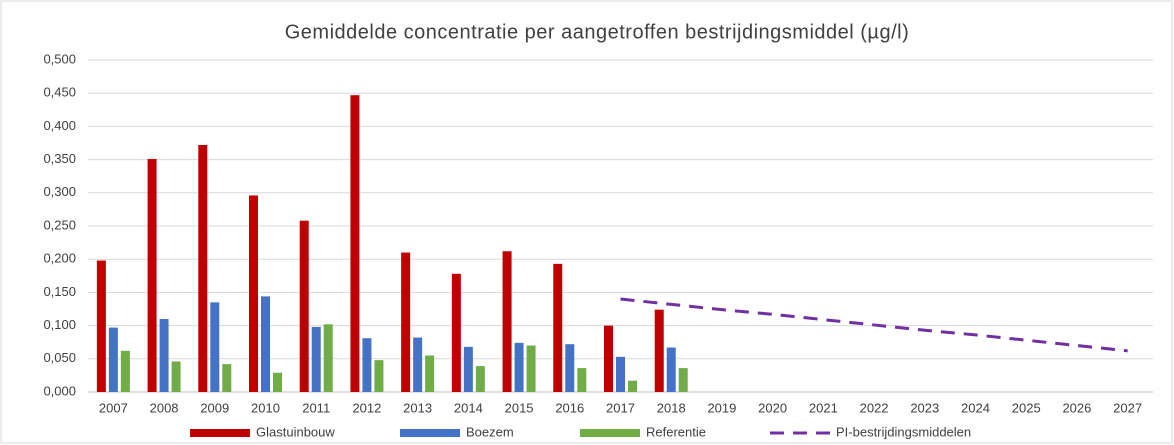 The width and height of the screenshot is (1174, 445). Describe the element at coordinates (874, 325) in the screenshot. I see `line-series` at that location.